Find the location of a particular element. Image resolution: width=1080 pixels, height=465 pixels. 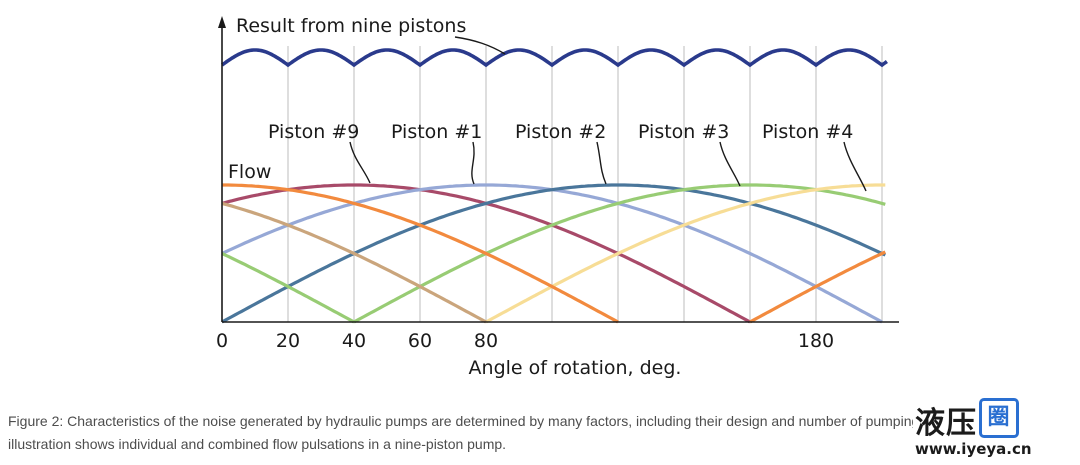

watermark-logo: 液压圈 is located at coordinates (967, 420).